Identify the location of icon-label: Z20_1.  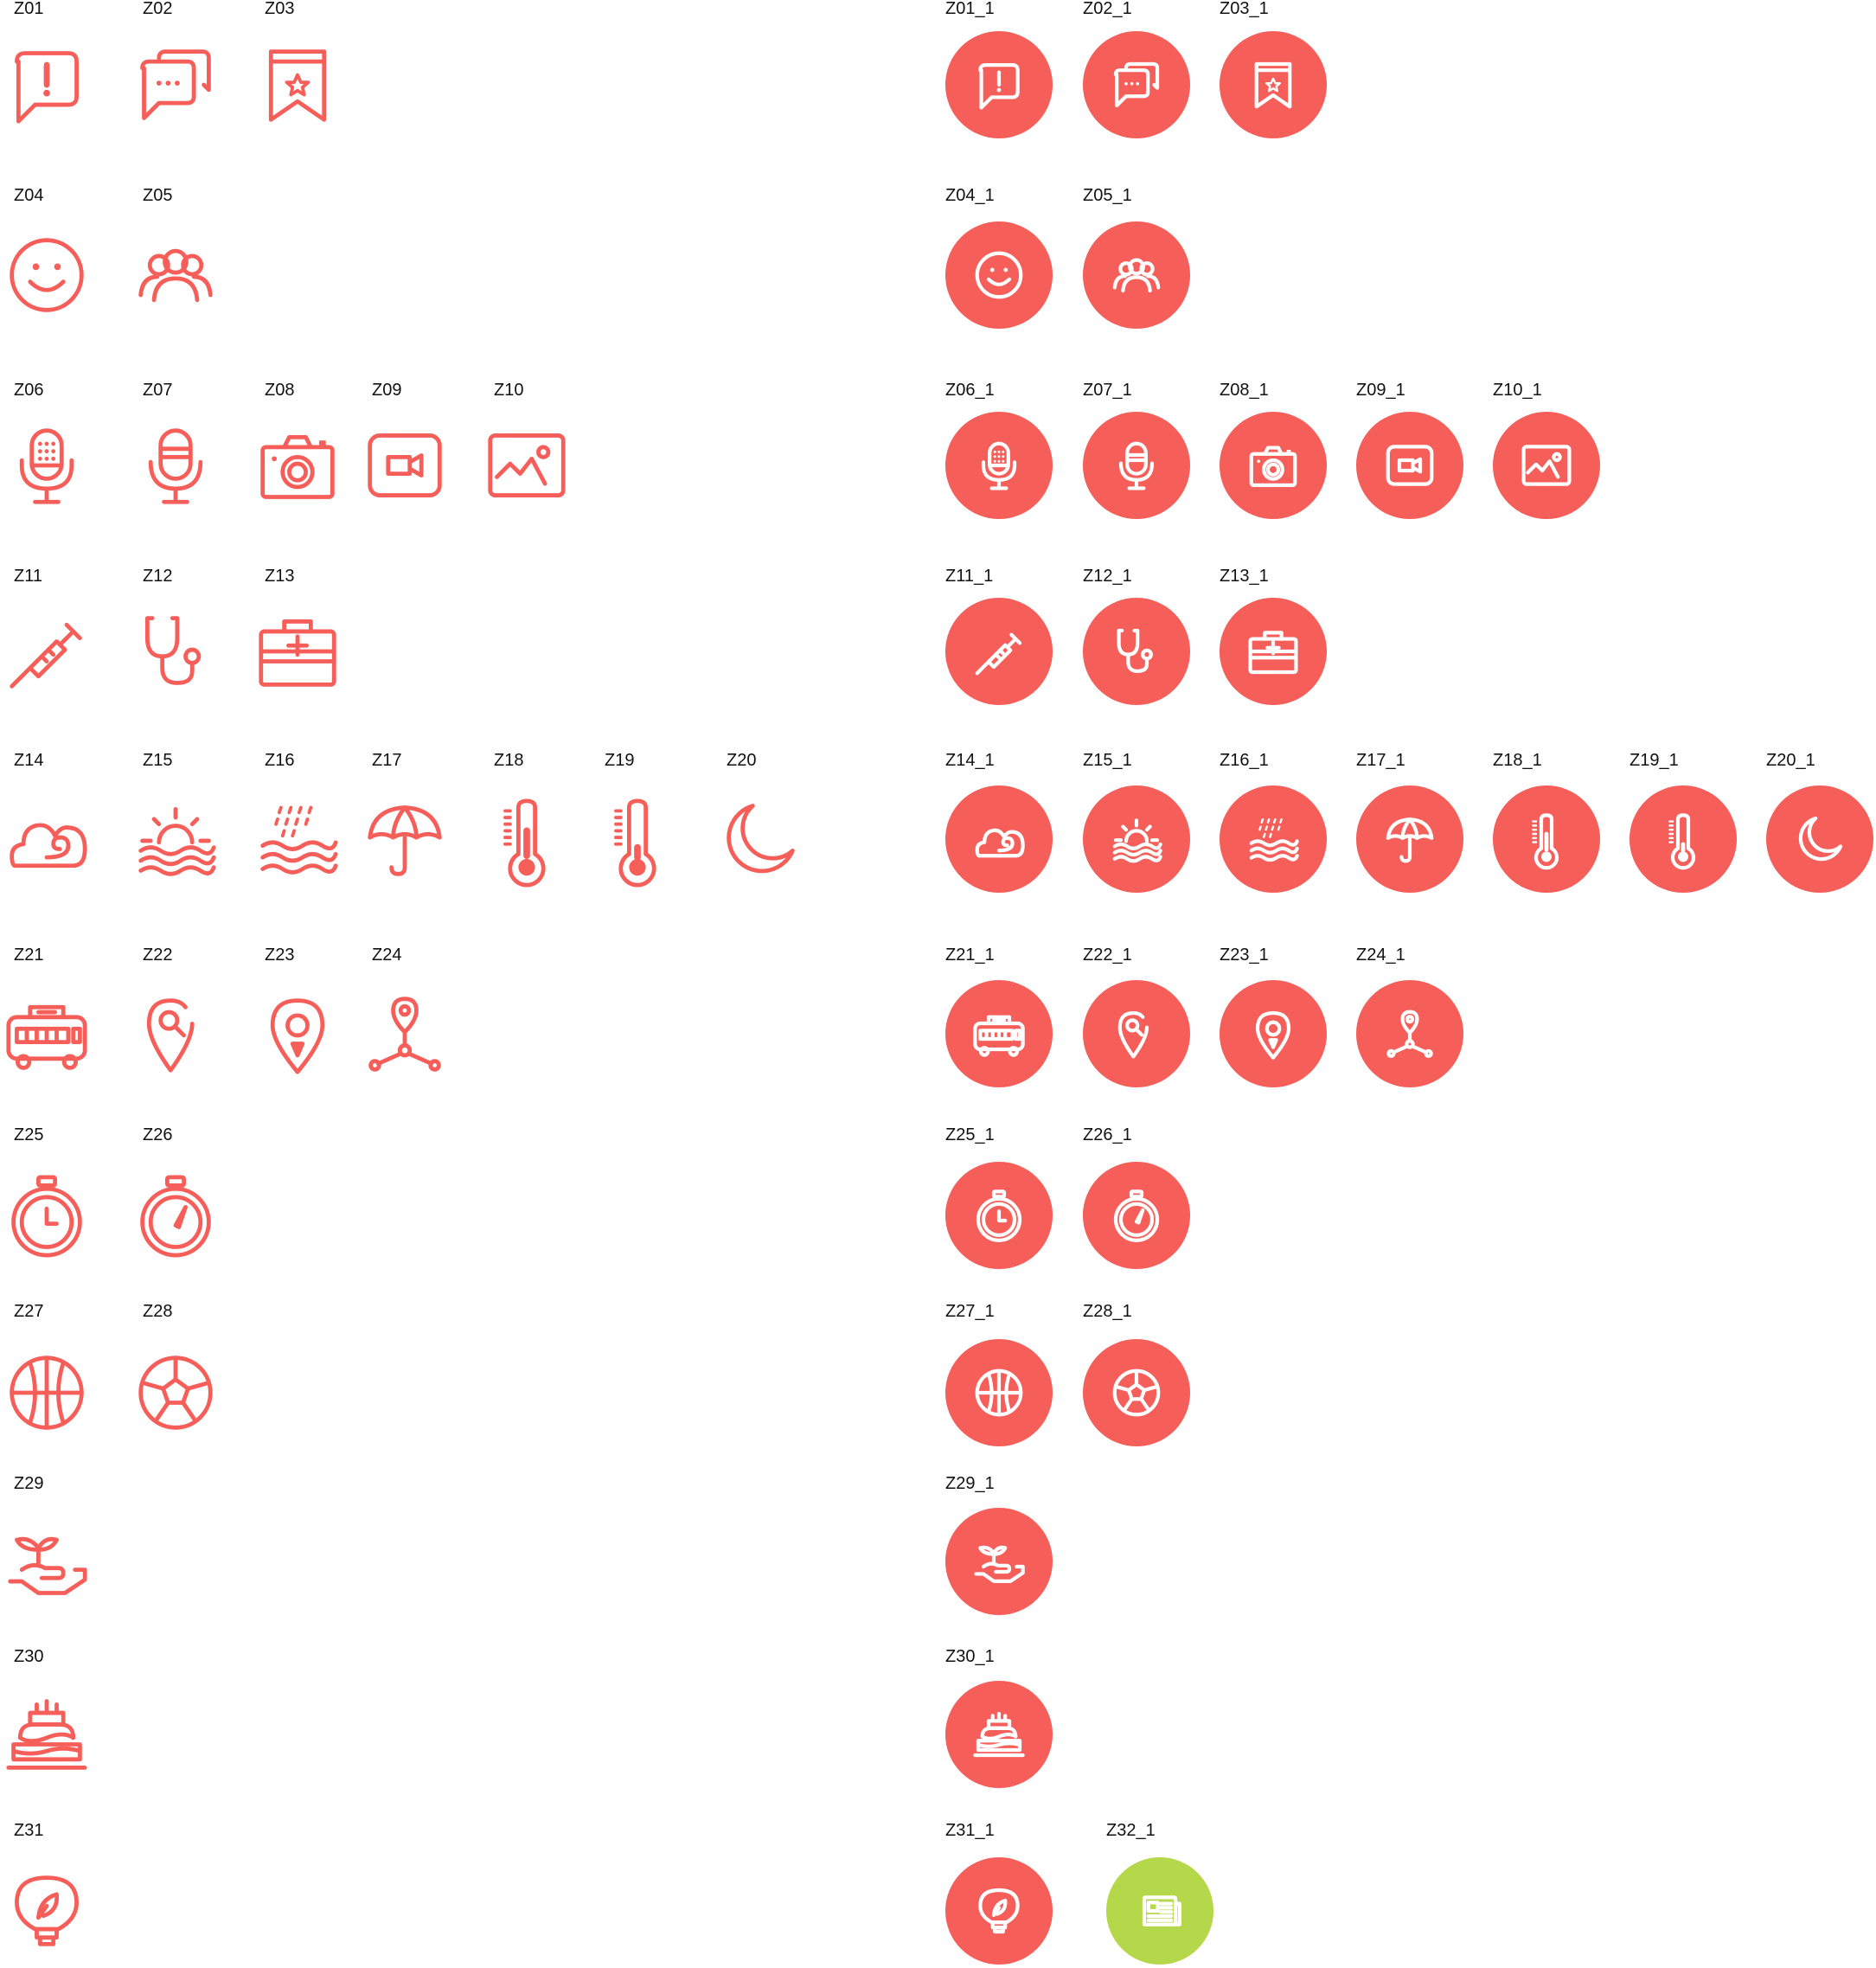
(1791, 760).